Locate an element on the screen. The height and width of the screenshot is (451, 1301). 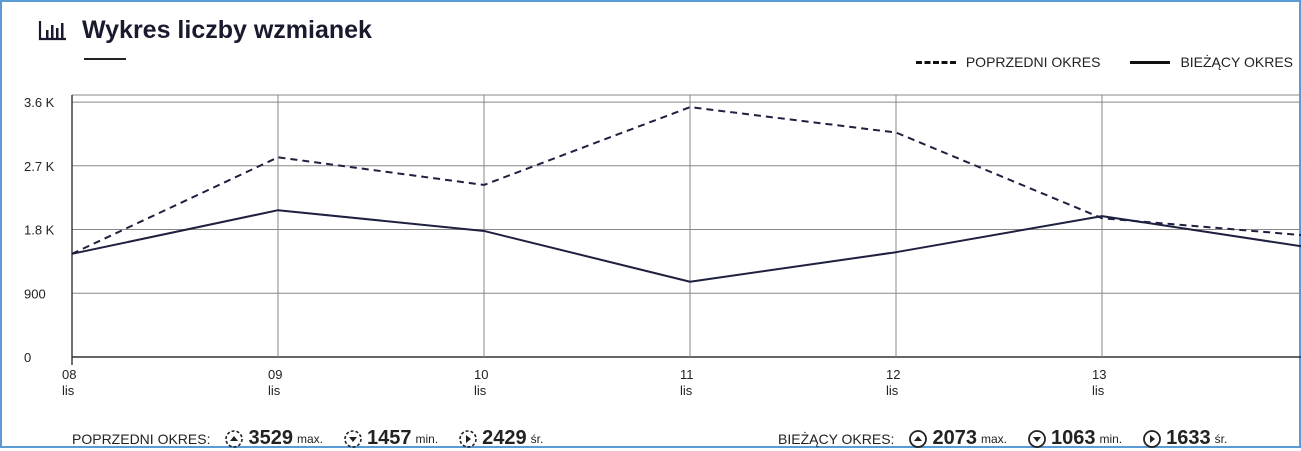
stat-previous-avg: 2429 śr. is located at coordinates (500, 438).